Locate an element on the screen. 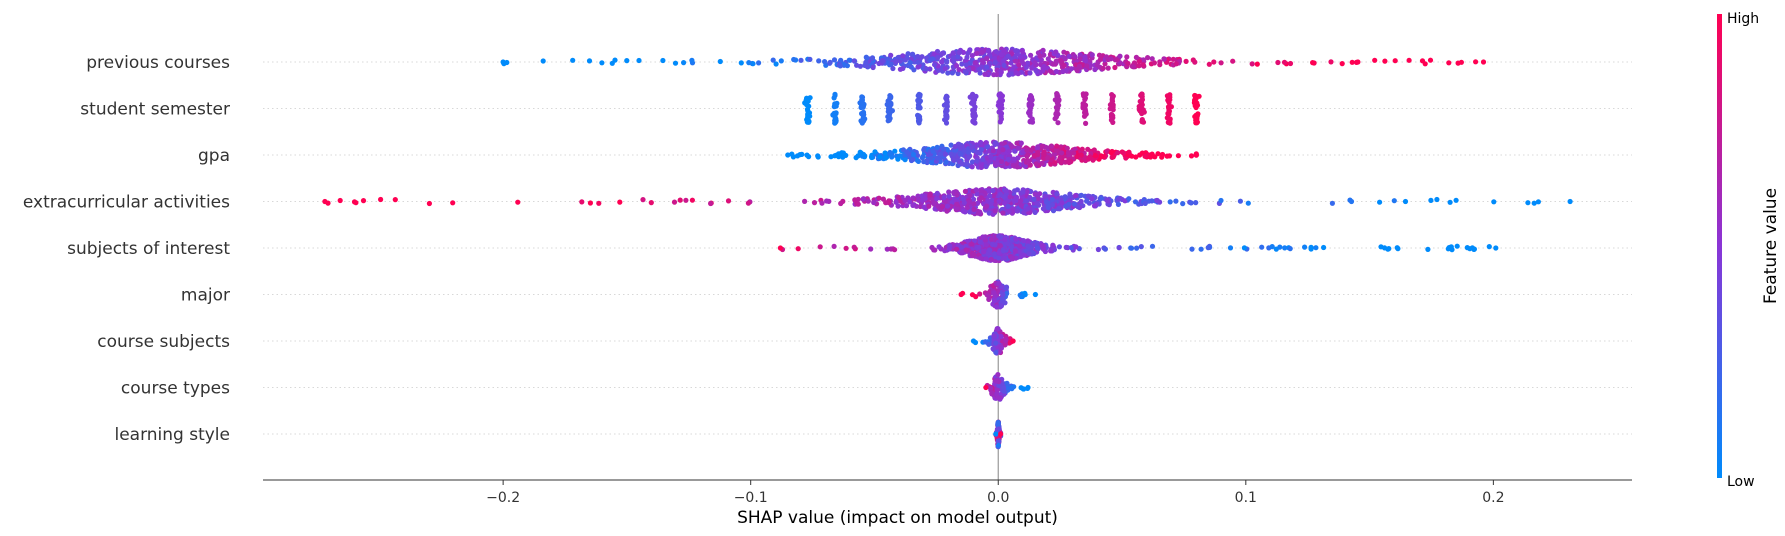 Image resolution: width=1785 pixels, height=536 pixels. x-tick-label: 0.1 is located at coordinates (1246, 498).